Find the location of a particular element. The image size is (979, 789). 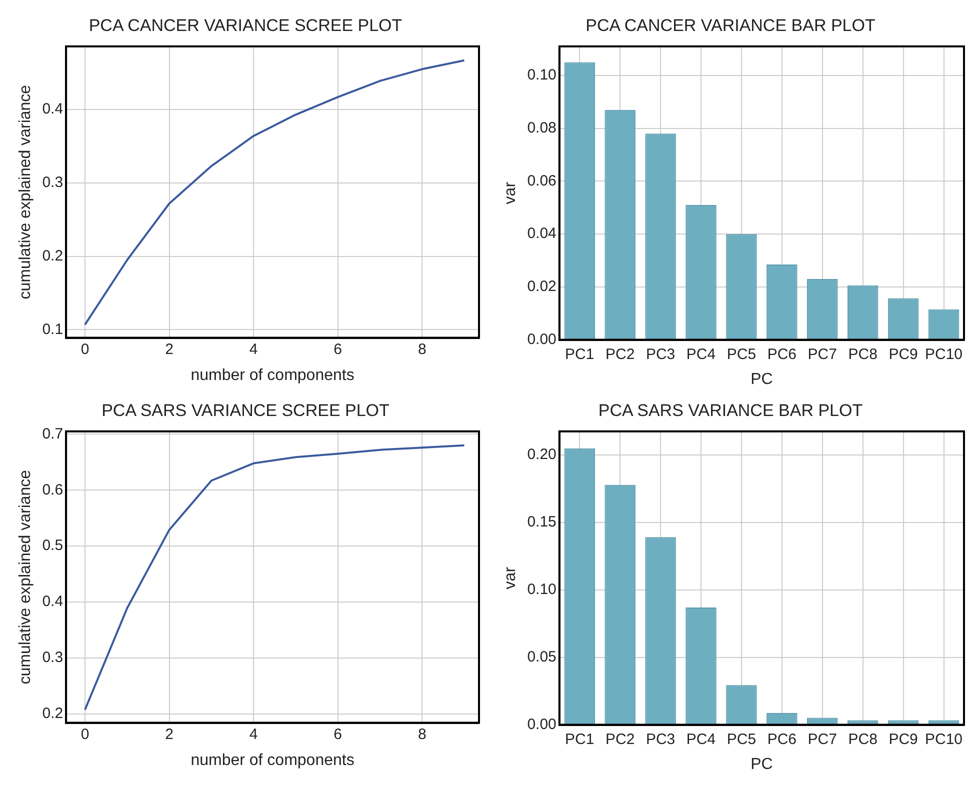

chart-title: PCA CANCER VARIANCE SCREE PLOT is located at coordinates (245, 25).